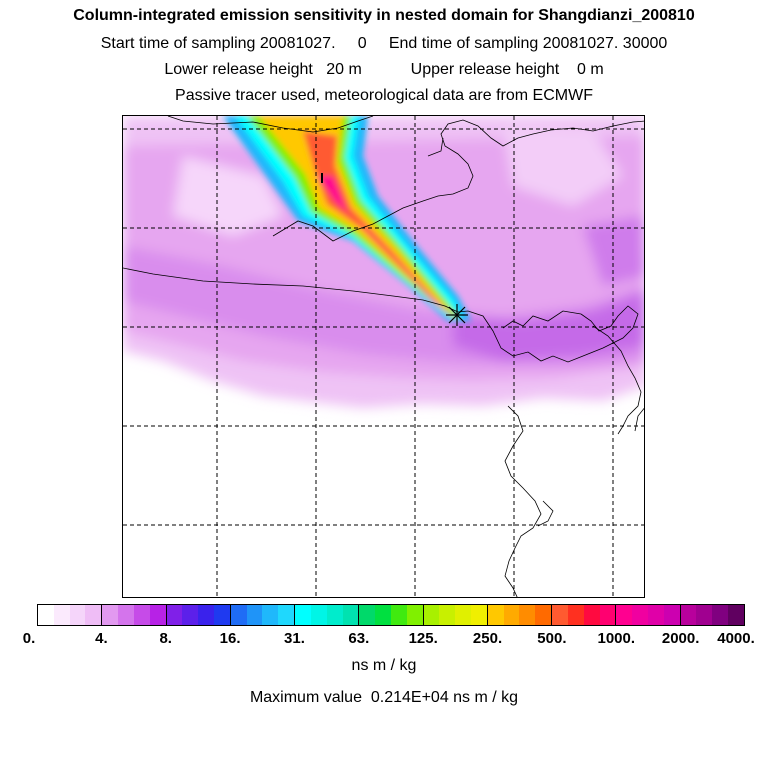 Image resolution: width=768 pixels, height=768 pixels. I want to click on colorbar-tick-label: 4., so click(101, 638).